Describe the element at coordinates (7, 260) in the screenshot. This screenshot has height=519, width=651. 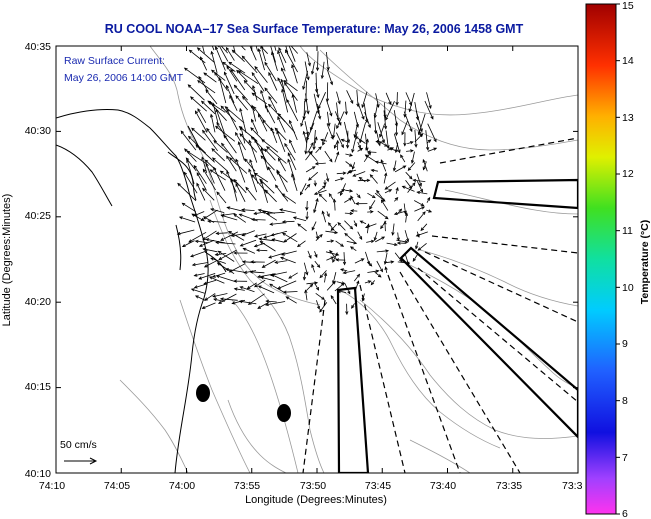
I see `y-axis-label: Latitude (Degrees:Minutes)` at that location.